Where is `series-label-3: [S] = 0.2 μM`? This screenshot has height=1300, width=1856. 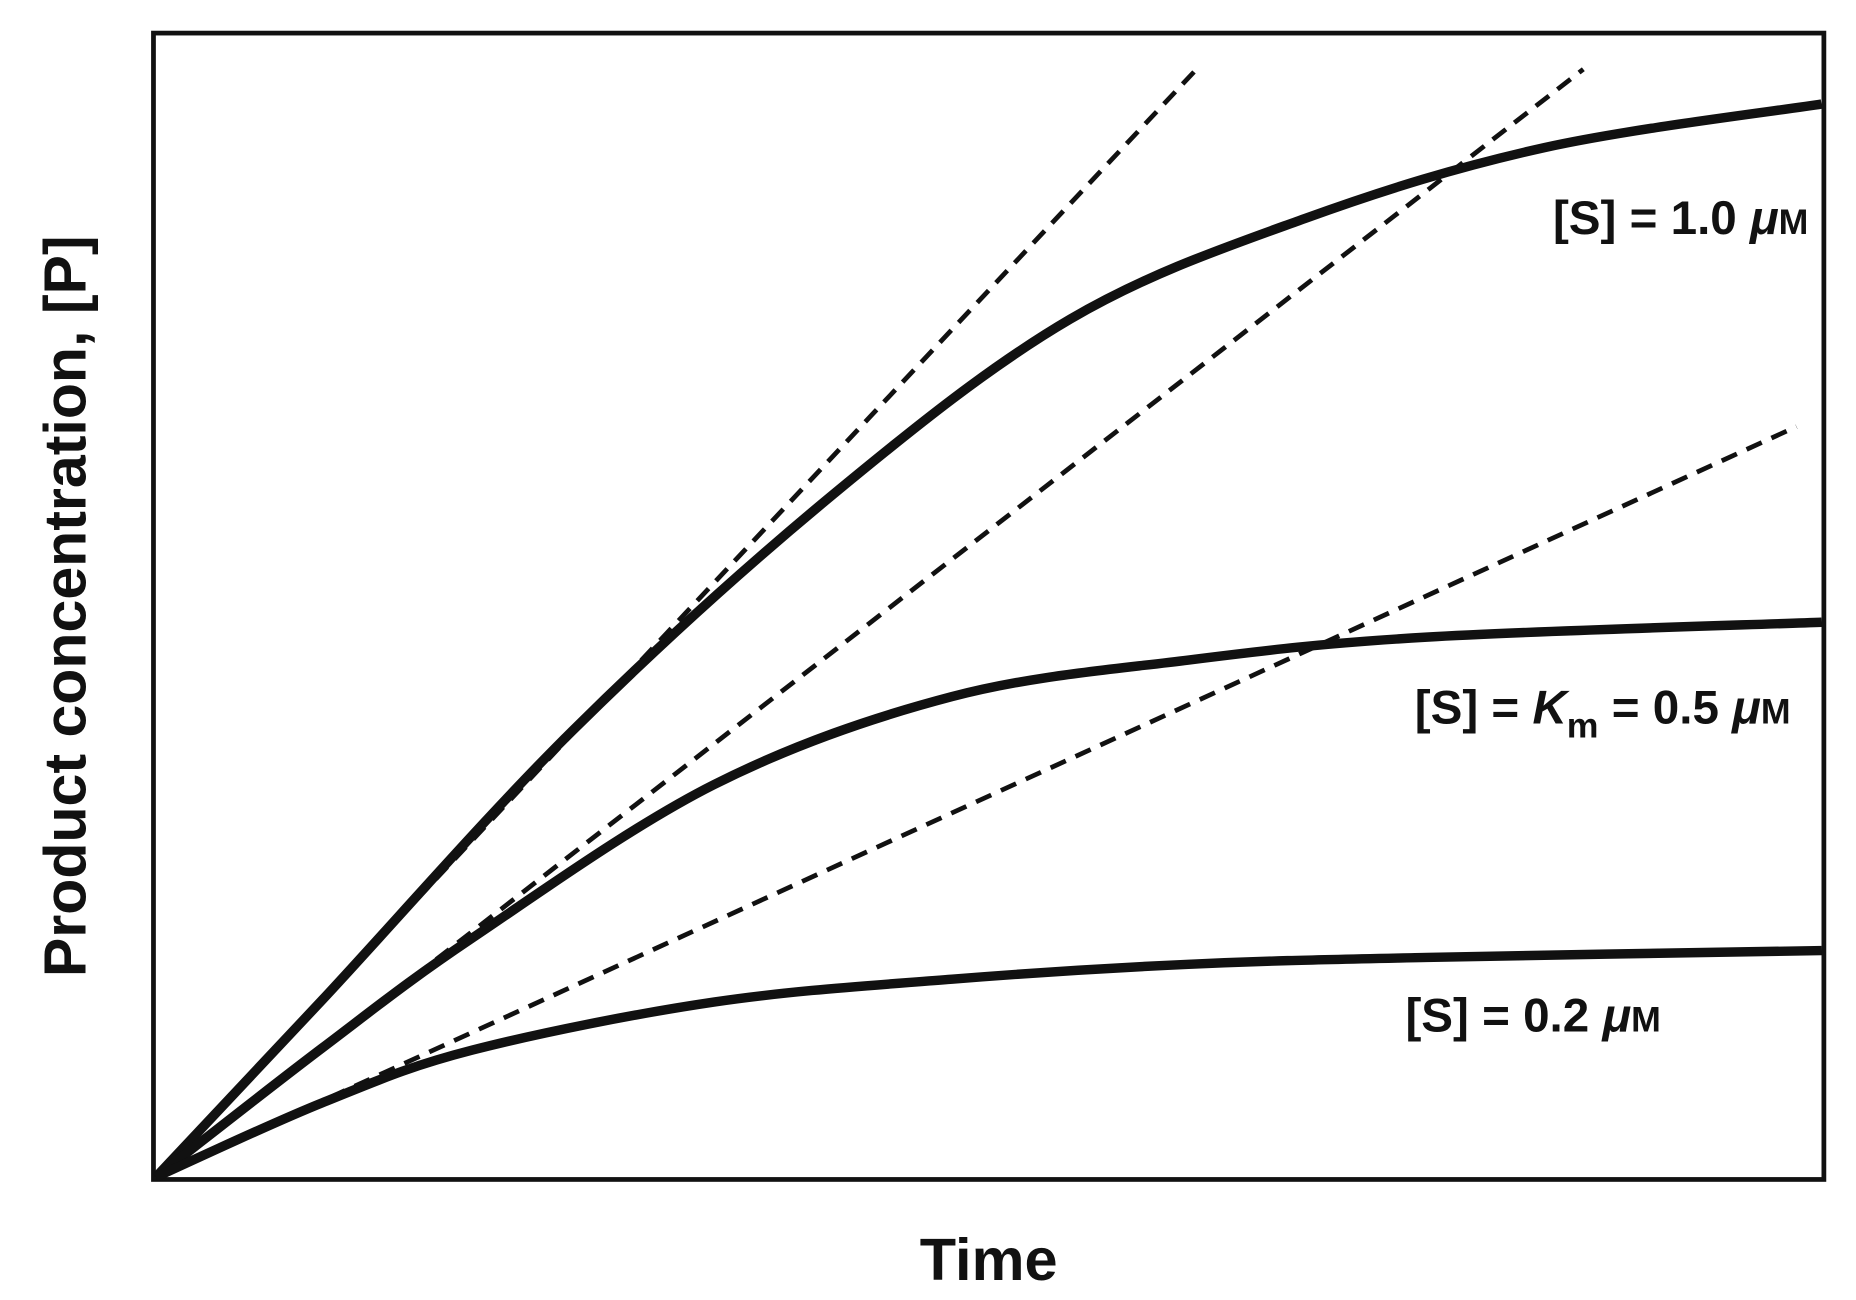
series-label-3: [S] = 0.2 μM is located at coordinates (1532, 1016).